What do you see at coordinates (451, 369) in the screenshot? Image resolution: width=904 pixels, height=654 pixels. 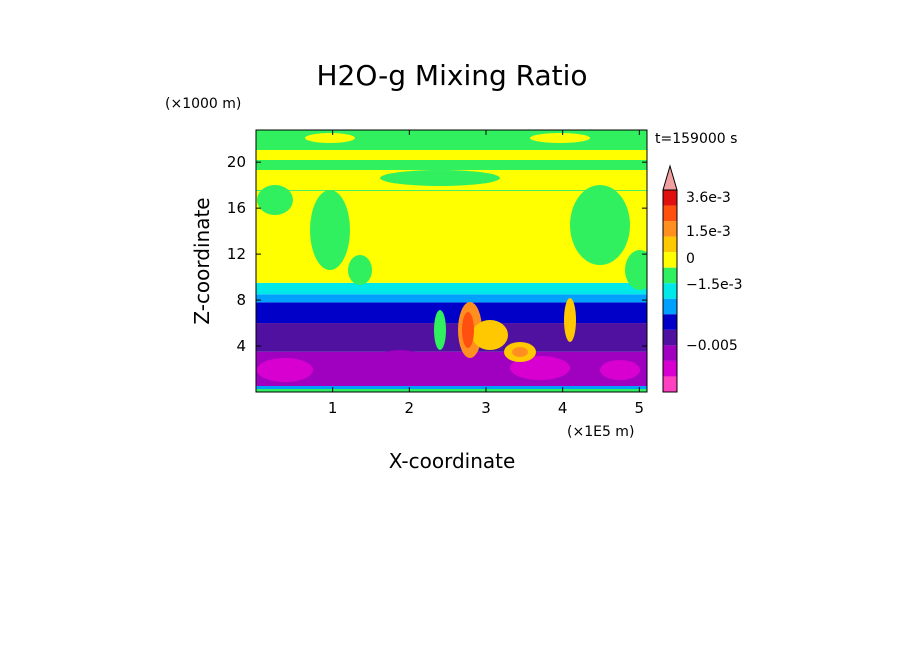 I see `band-lower-purple` at bounding box center [451, 369].